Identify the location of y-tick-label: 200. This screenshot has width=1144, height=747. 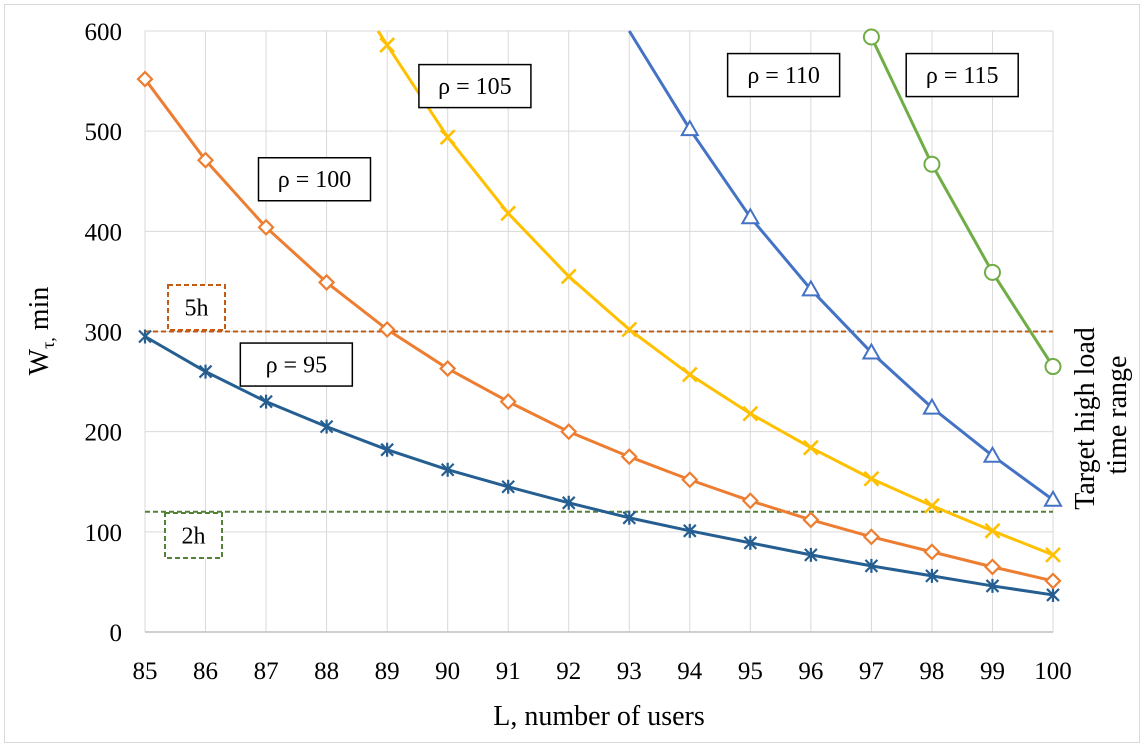
(104, 433).